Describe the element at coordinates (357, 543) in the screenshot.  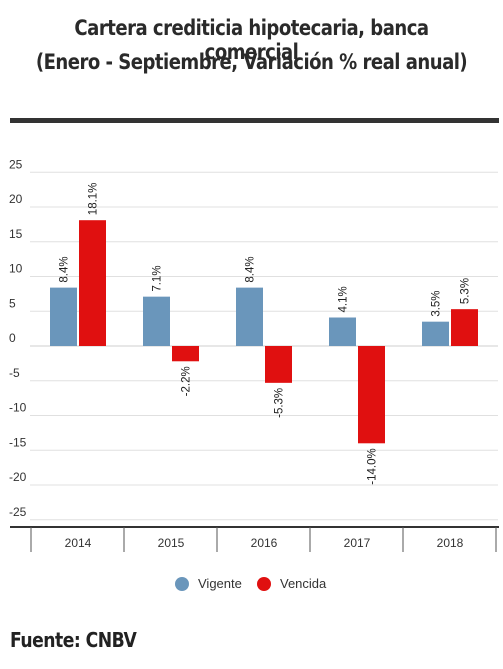
I see `x-tick-label: 2017` at that location.